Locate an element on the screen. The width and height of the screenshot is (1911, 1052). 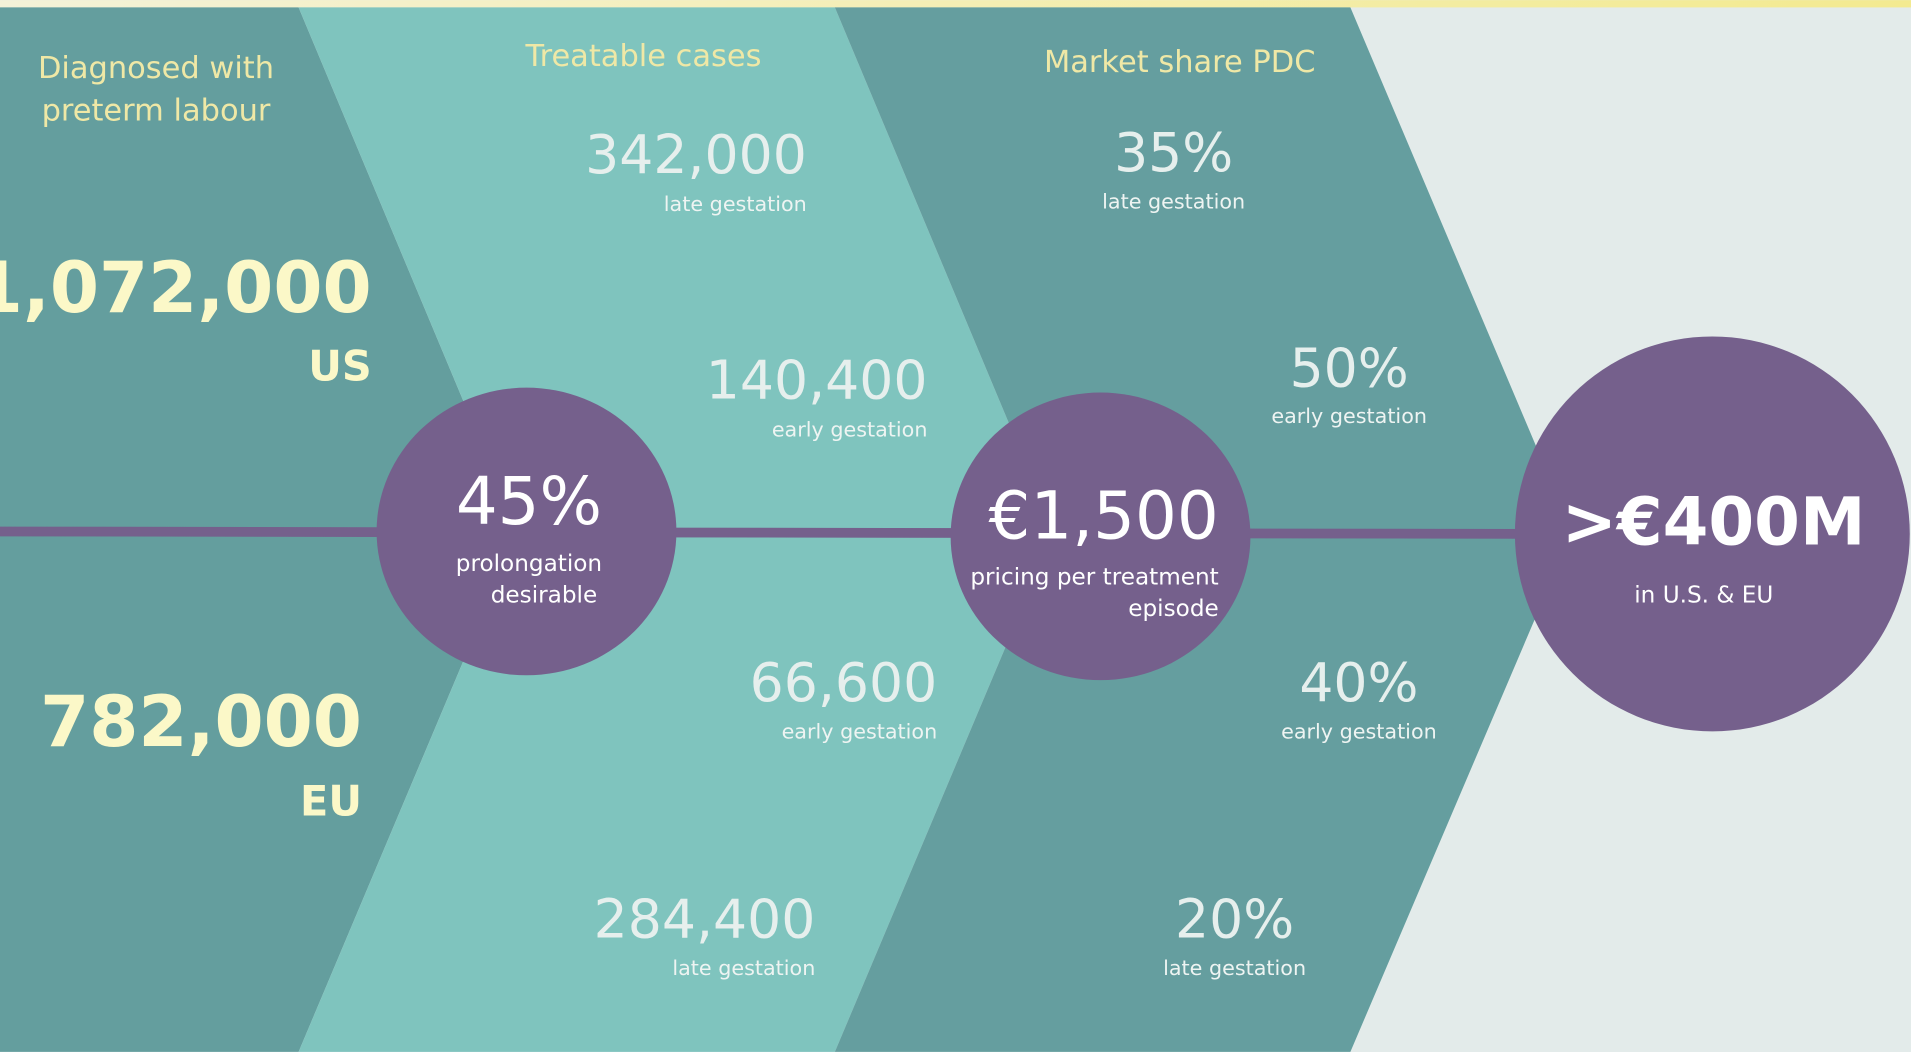
stage-title: Diagnosed with is located at coordinates (156, 68).